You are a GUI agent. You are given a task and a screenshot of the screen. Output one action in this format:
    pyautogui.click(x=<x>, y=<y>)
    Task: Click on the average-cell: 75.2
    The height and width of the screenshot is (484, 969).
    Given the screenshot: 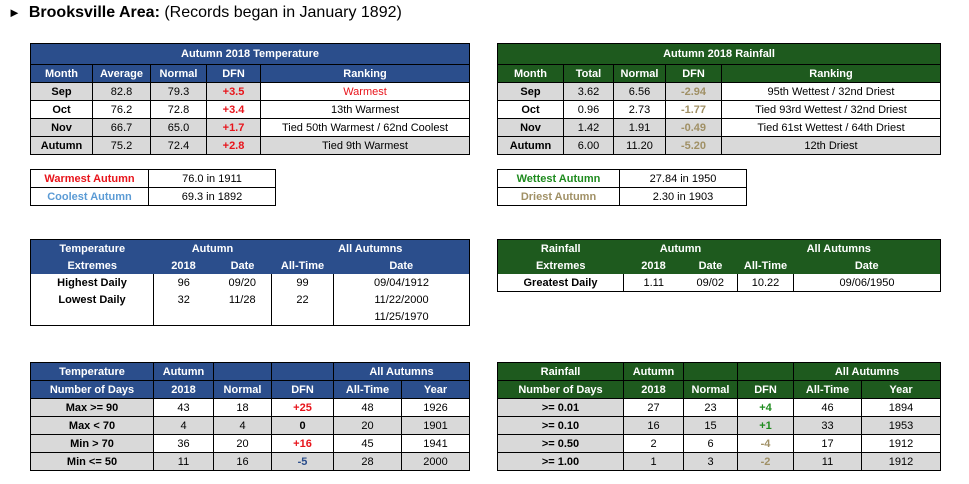 What is the action you would take?
    pyautogui.click(x=121, y=145)
    